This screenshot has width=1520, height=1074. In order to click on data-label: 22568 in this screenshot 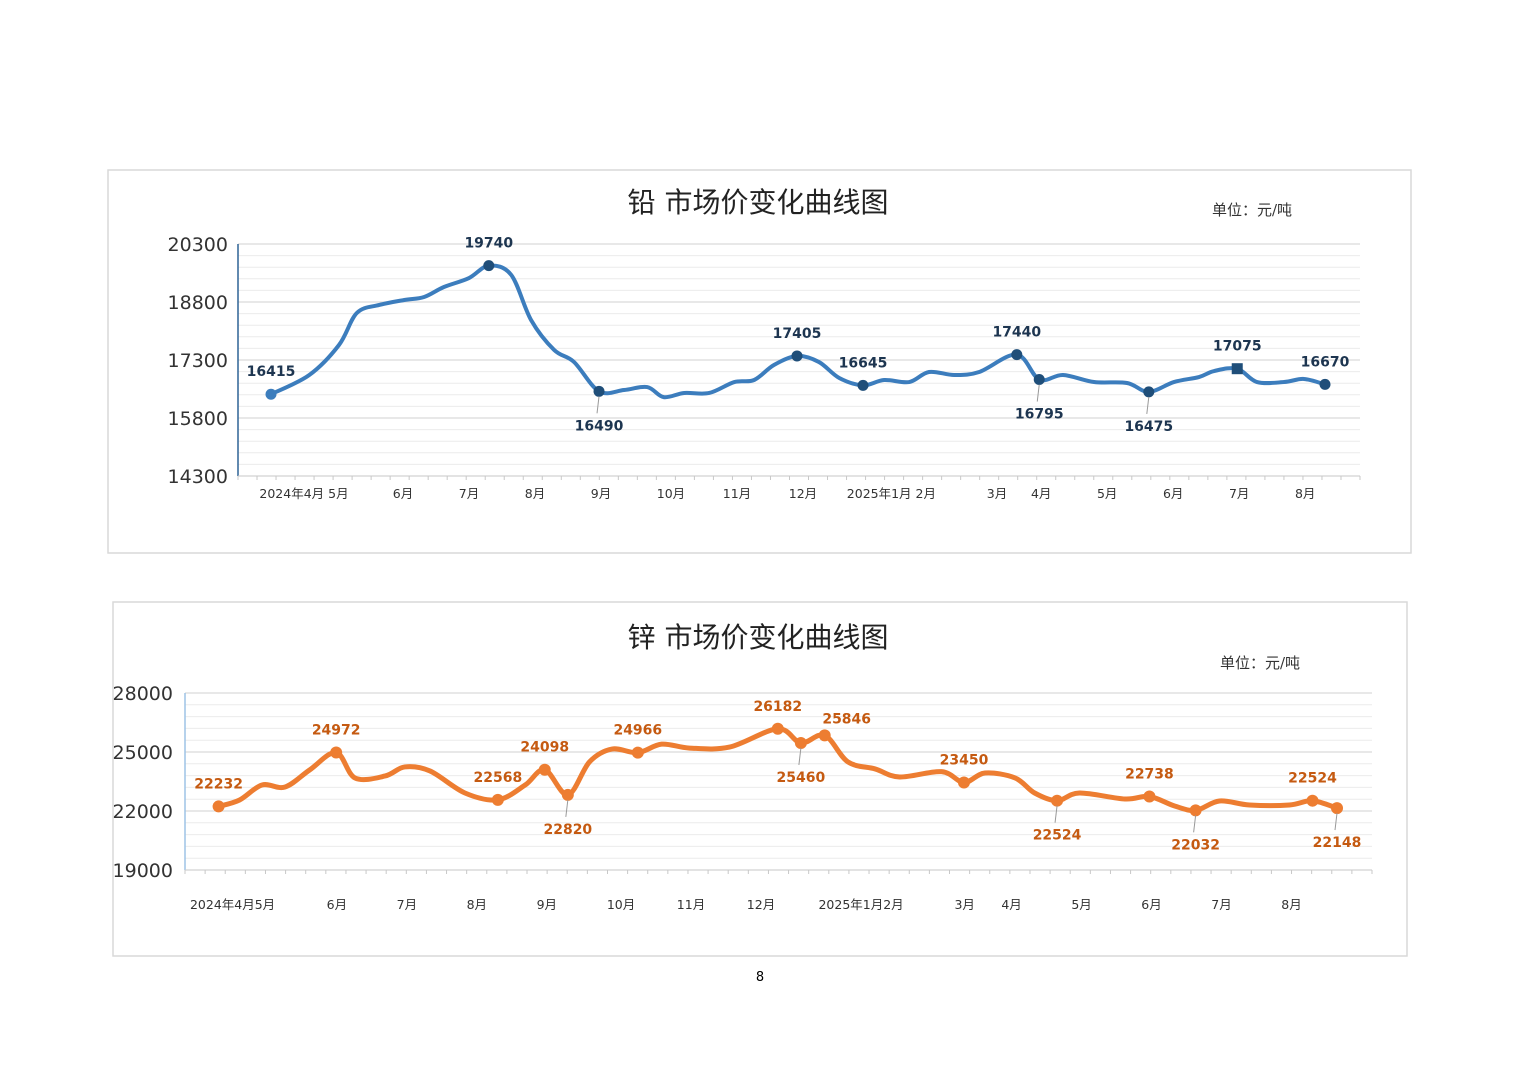, I will do `click(497, 778)`.